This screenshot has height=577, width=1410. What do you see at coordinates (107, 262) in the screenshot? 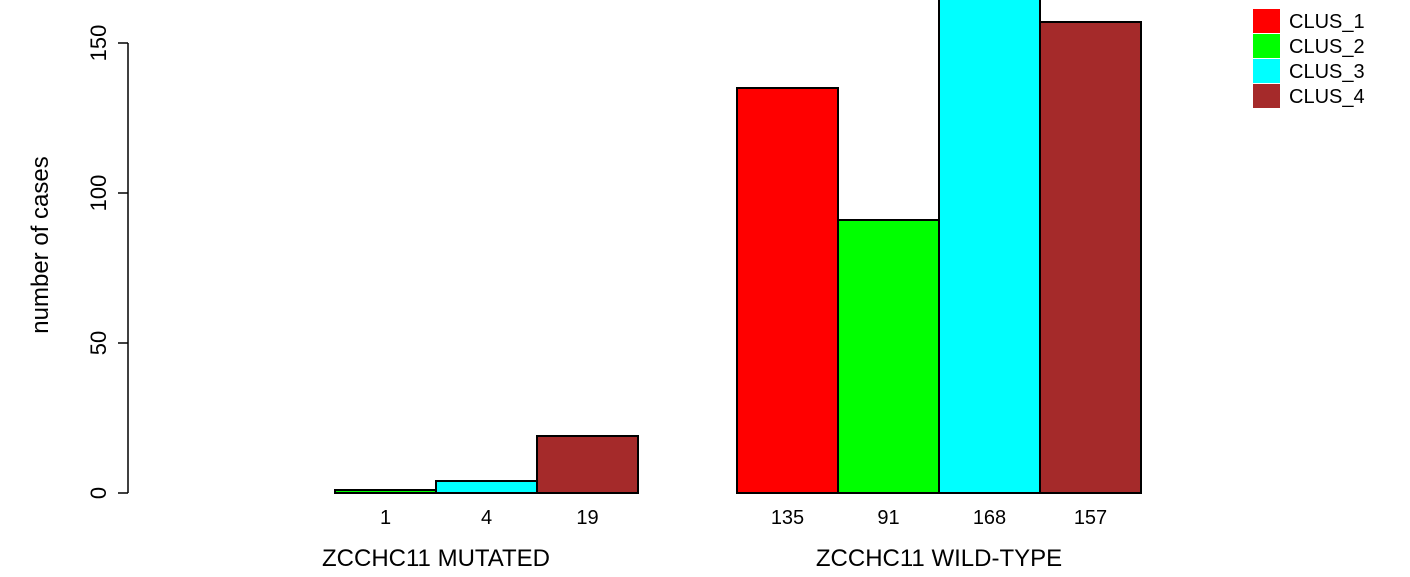
I see `y-axis: 0 50 100 150` at bounding box center [107, 262].